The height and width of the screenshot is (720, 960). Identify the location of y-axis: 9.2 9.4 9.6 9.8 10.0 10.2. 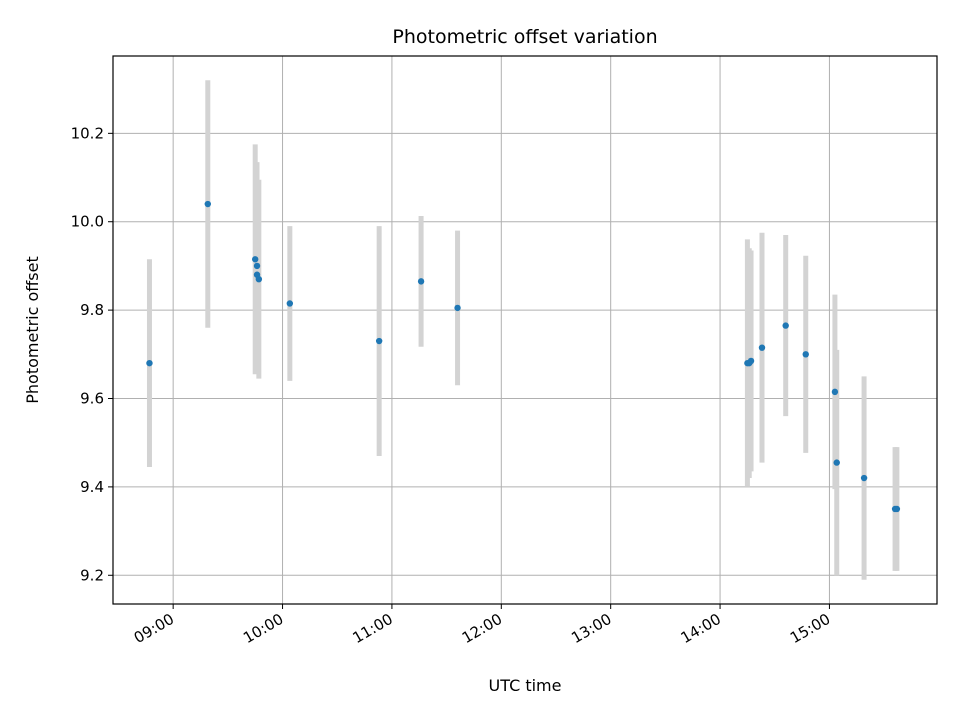
(92, 354).